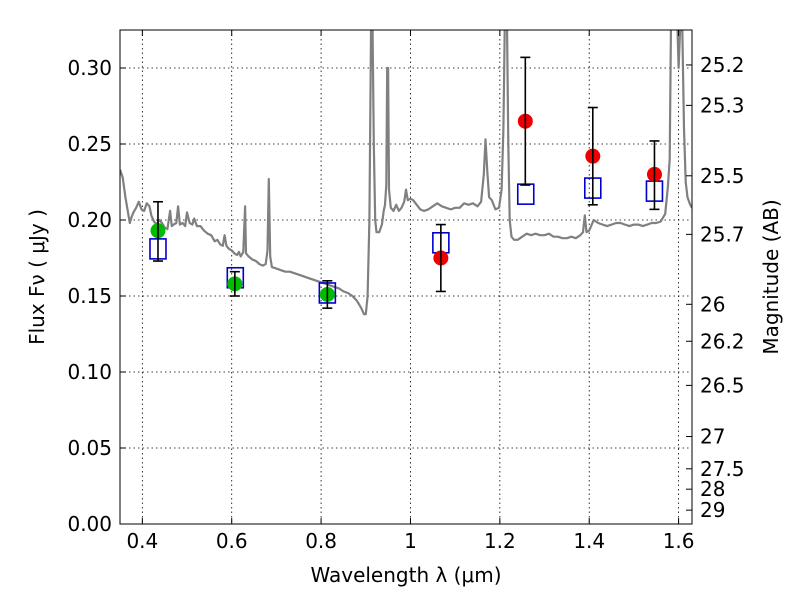 This screenshot has height=604, width=800. Describe the element at coordinates (722, 234) in the screenshot. I see `right-tick-label: 25.7` at that location.